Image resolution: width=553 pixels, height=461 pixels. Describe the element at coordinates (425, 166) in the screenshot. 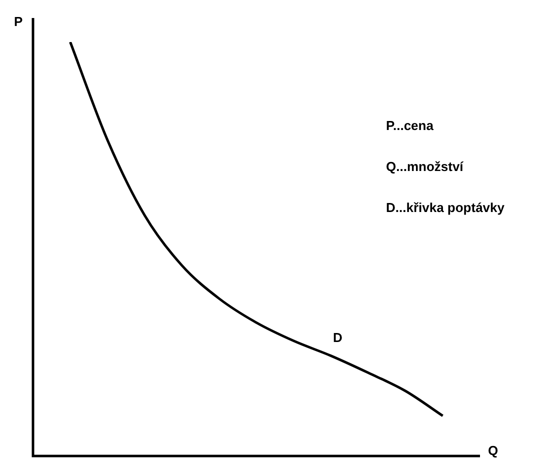

I see `annotation: Q...množství` at that location.